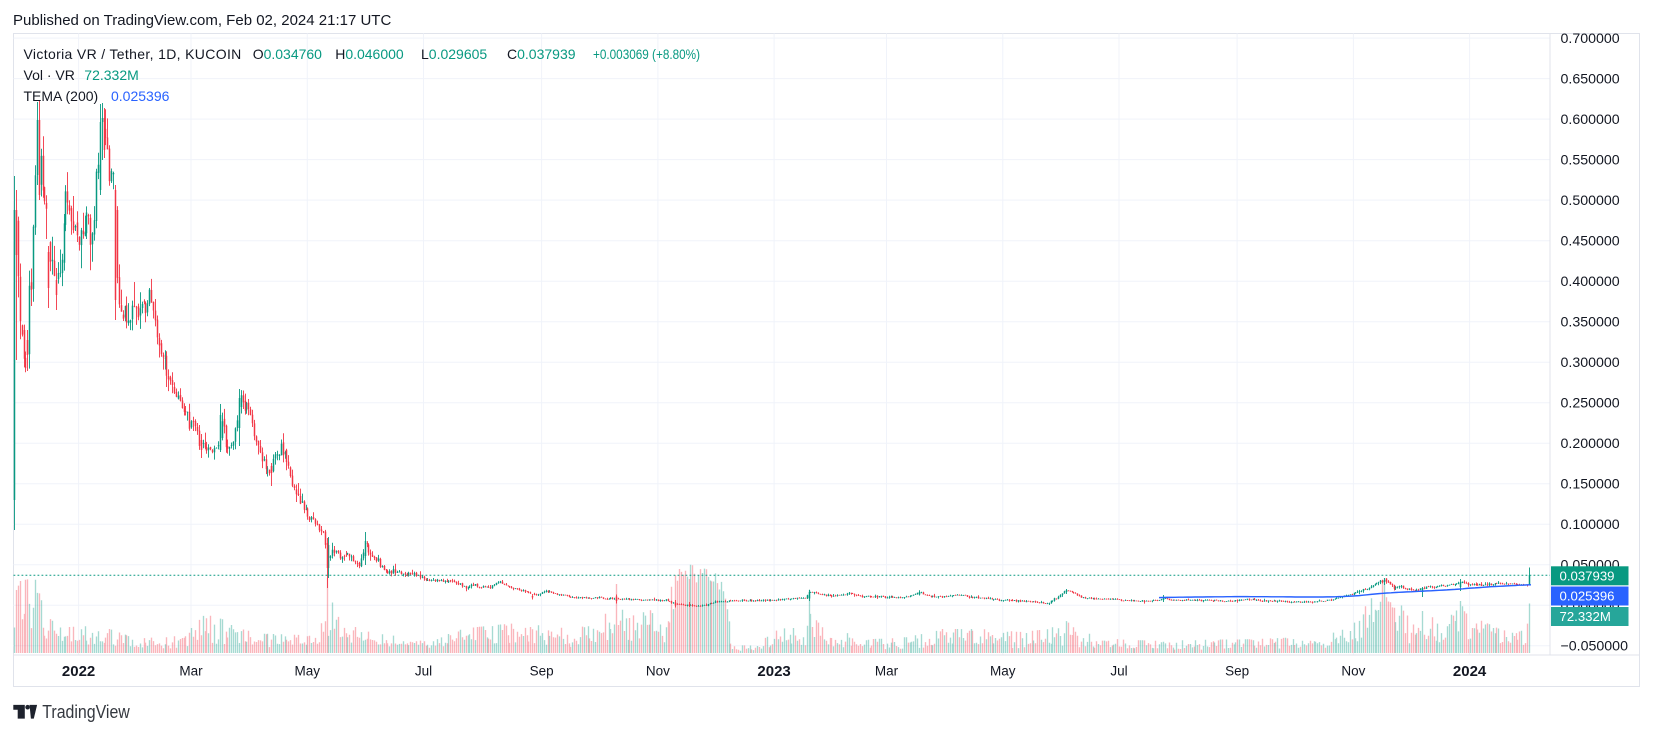 The width and height of the screenshot is (1654, 733). I want to click on svg-text: TEMA (200), so click(61, 96).